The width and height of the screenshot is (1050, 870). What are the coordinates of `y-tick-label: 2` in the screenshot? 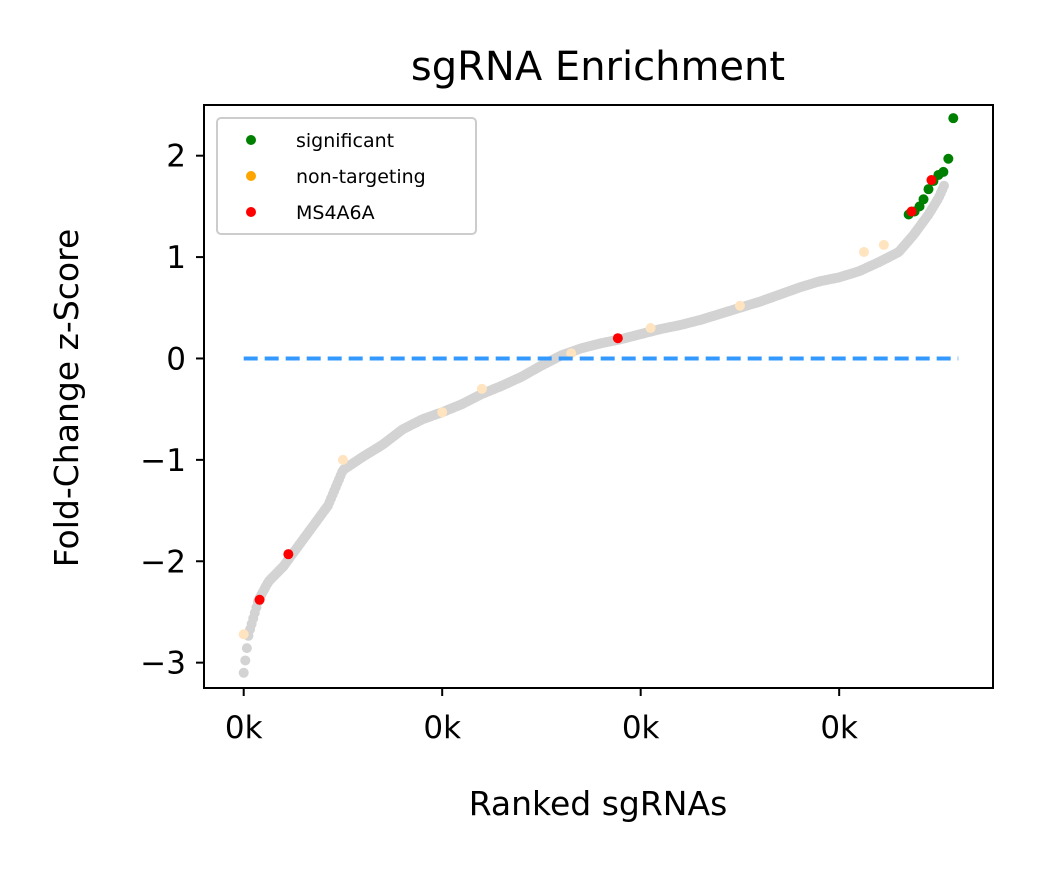 It's located at (176, 157).